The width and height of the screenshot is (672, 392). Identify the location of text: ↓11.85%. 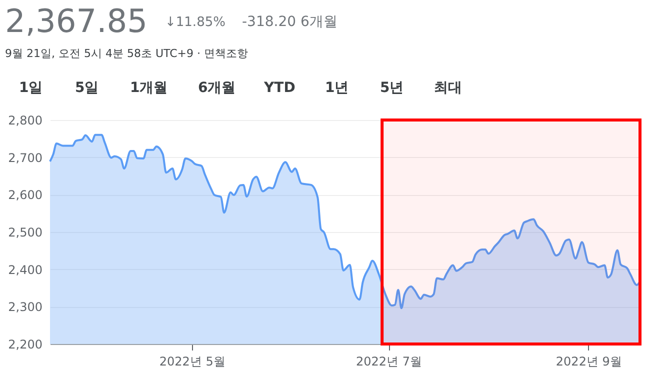
(195, 22).